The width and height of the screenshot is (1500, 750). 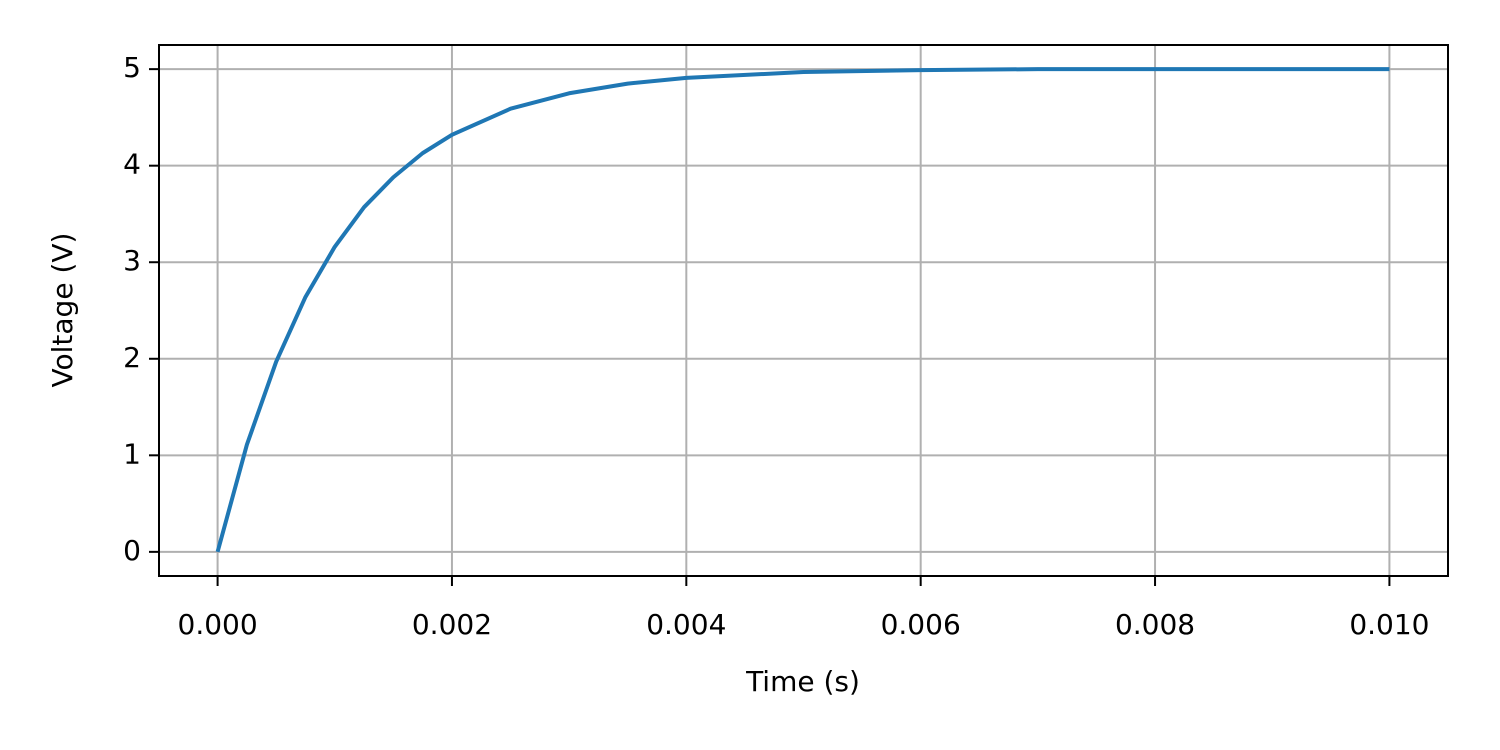 What do you see at coordinates (452, 624) in the screenshot?
I see `x-tick-label: 0.002` at bounding box center [452, 624].